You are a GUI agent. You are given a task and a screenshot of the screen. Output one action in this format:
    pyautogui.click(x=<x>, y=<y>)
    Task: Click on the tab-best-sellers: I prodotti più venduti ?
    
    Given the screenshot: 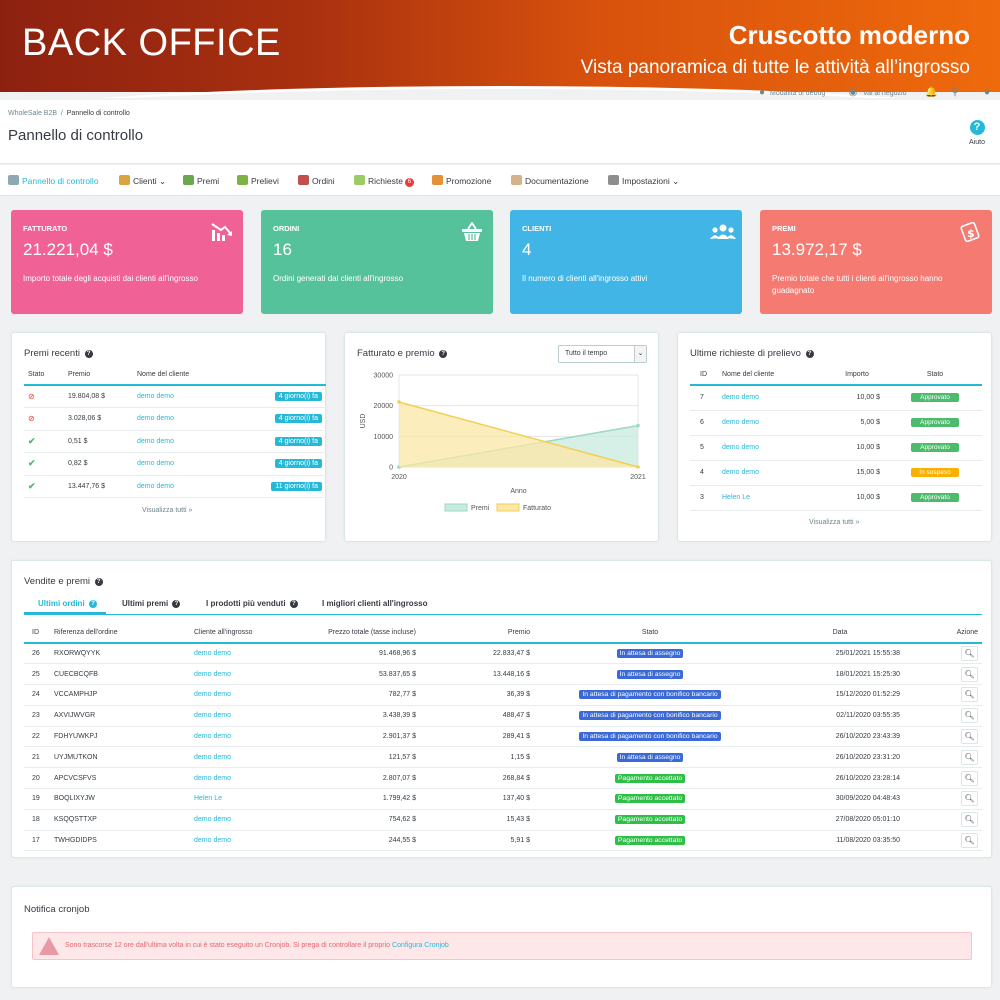 What is the action you would take?
    pyautogui.click(x=252, y=603)
    